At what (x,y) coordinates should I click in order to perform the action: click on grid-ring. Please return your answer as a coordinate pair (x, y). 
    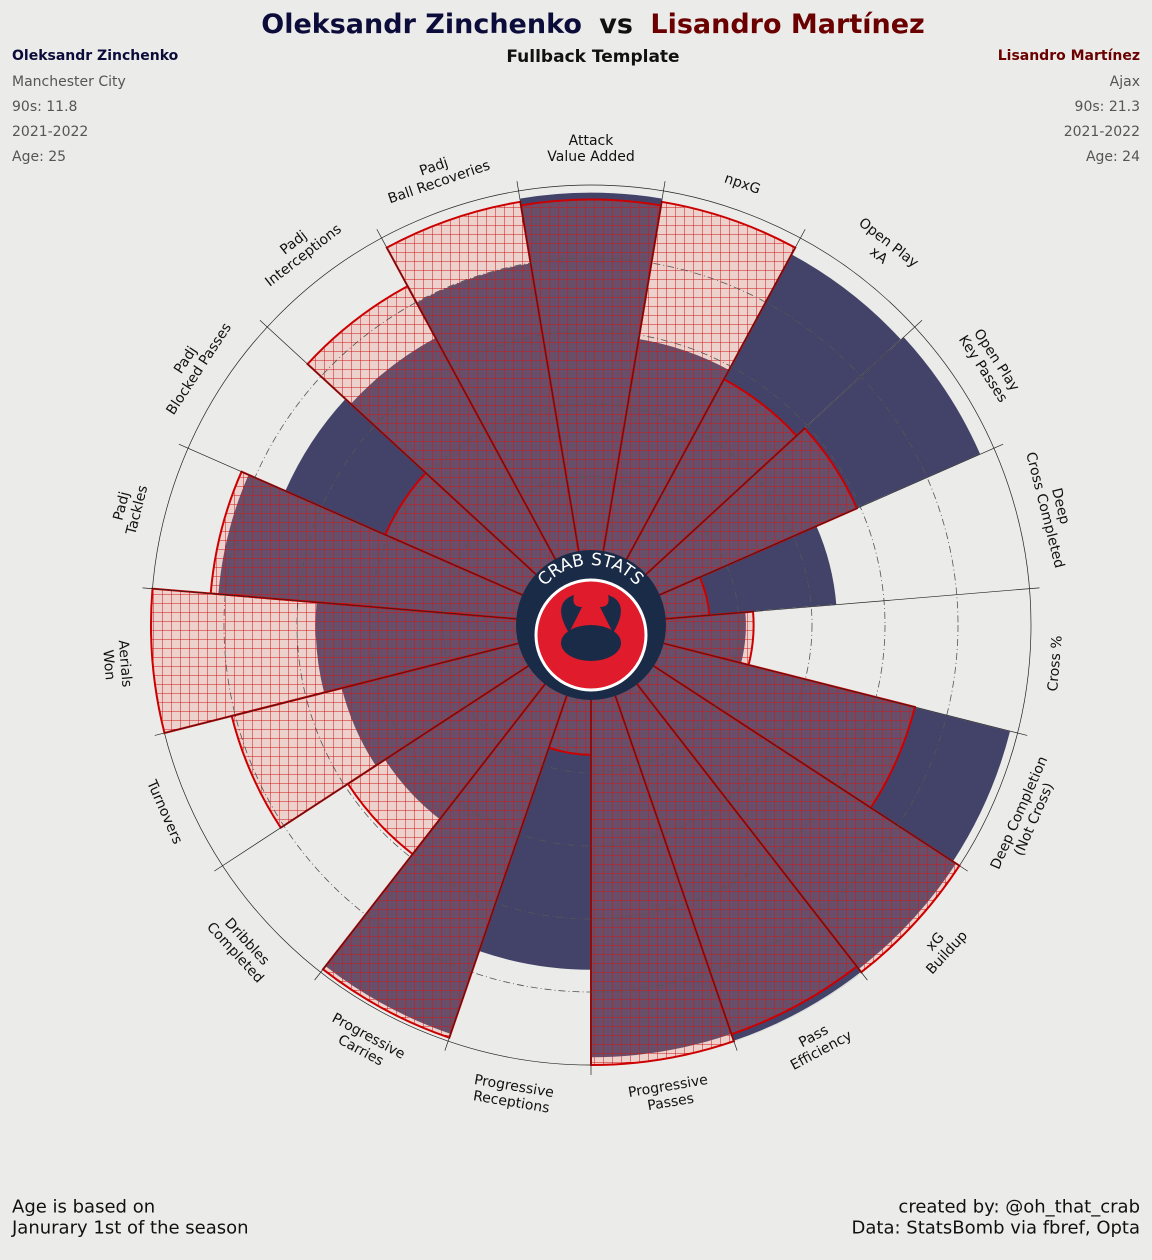
    Looking at the image, I should click on (591, 625).